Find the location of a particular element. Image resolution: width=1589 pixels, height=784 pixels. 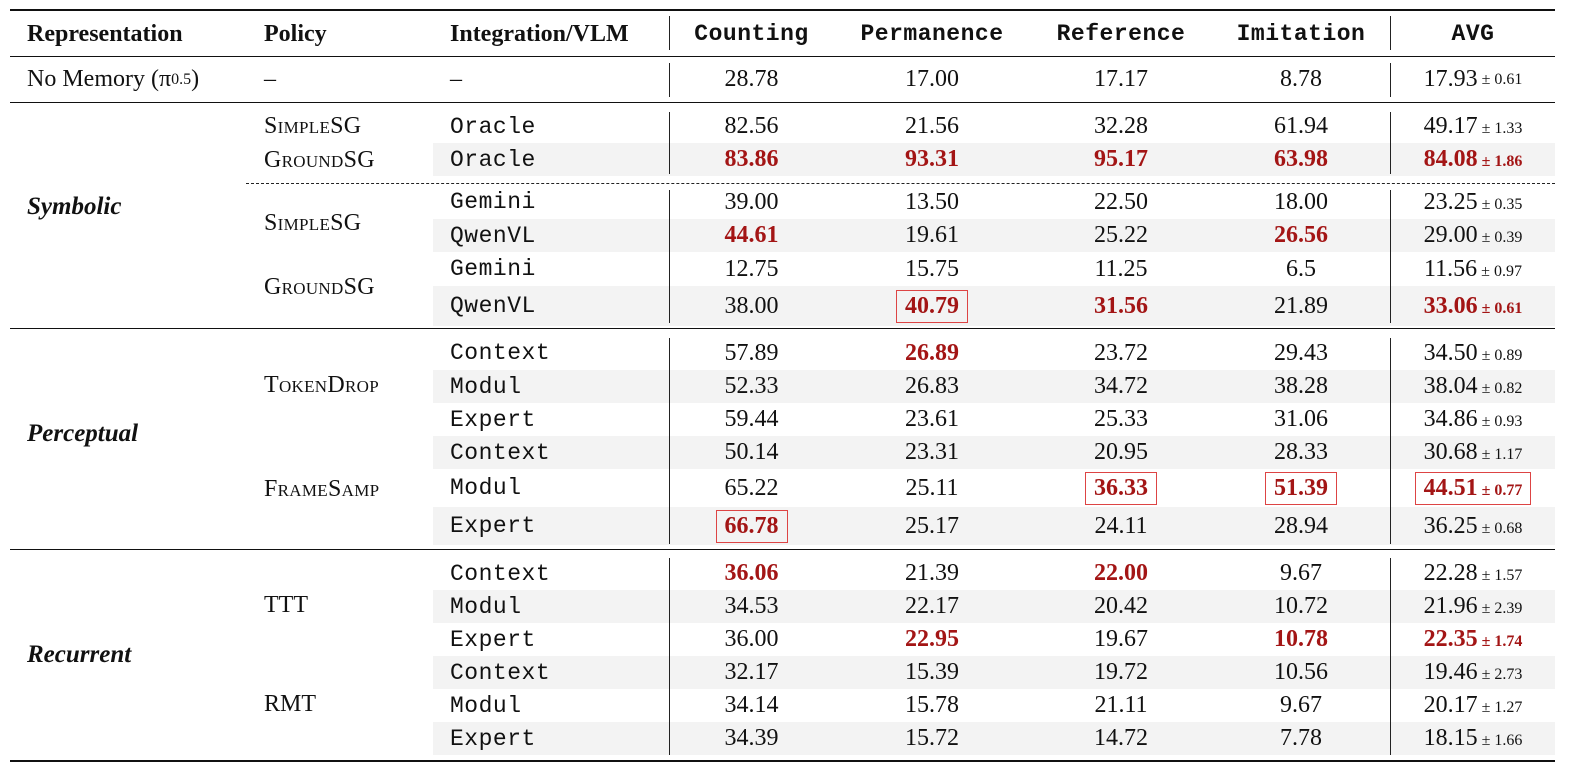

permanence-cell: 19.61 is located at coordinates (932, 235).